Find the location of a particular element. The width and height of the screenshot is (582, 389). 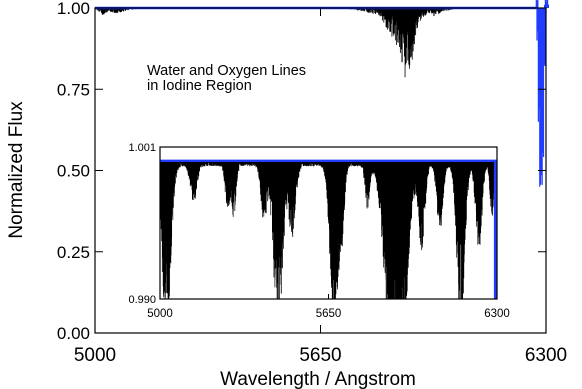

inset-x-tick-label: 5000 is located at coordinates (160, 314).